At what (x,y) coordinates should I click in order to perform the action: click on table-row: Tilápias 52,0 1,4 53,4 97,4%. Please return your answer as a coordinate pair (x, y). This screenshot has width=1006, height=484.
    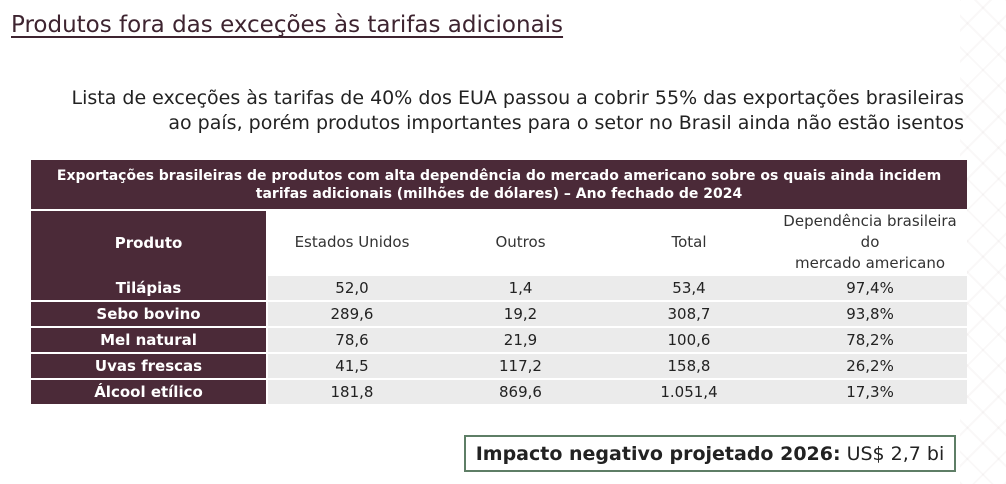
    Looking at the image, I should click on (499, 288).